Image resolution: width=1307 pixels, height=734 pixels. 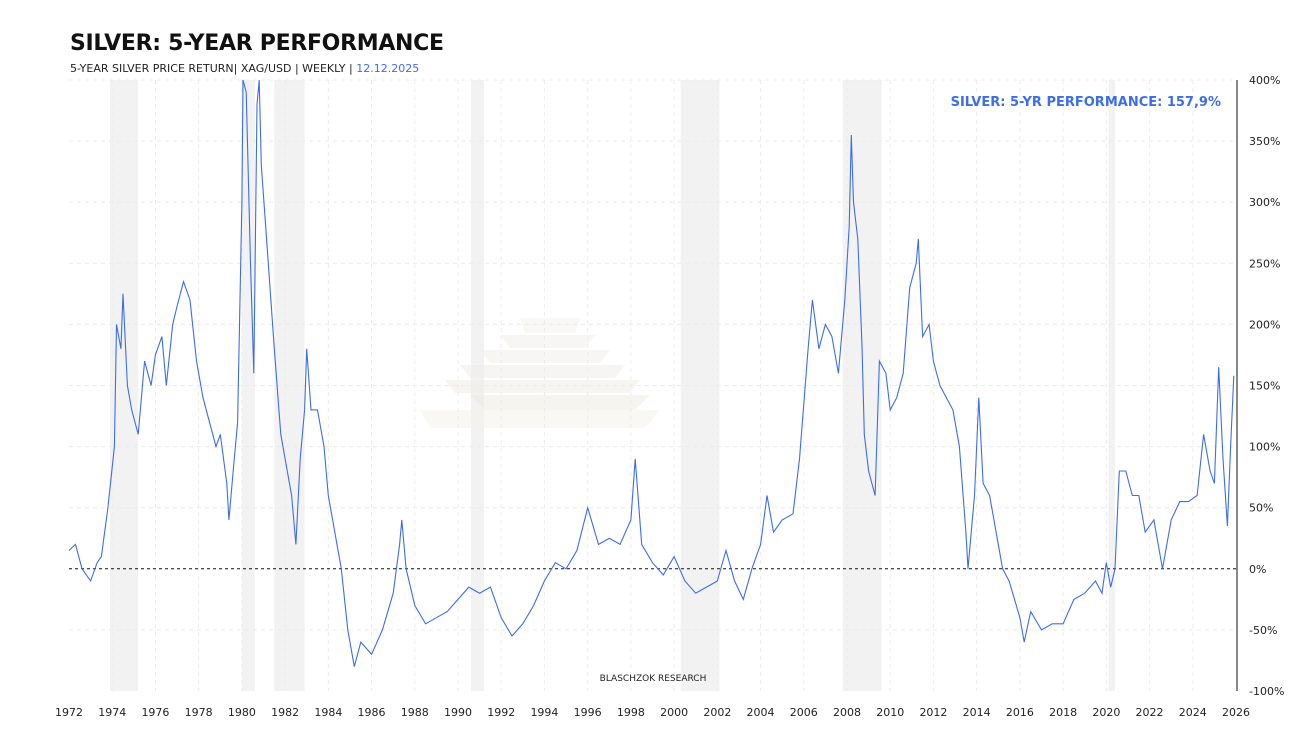 What do you see at coordinates (717, 712) in the screenshot?
I see `x-tick-label: 2002` at bounding box center [717, 712].